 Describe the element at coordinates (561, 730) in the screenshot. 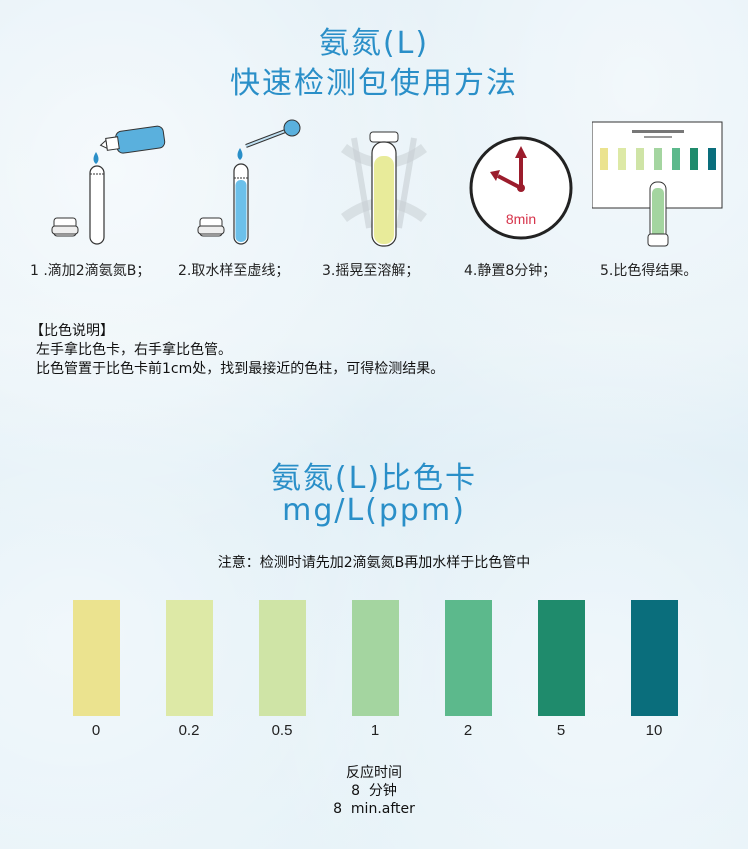

I see `swatch-label: 5` at that location.